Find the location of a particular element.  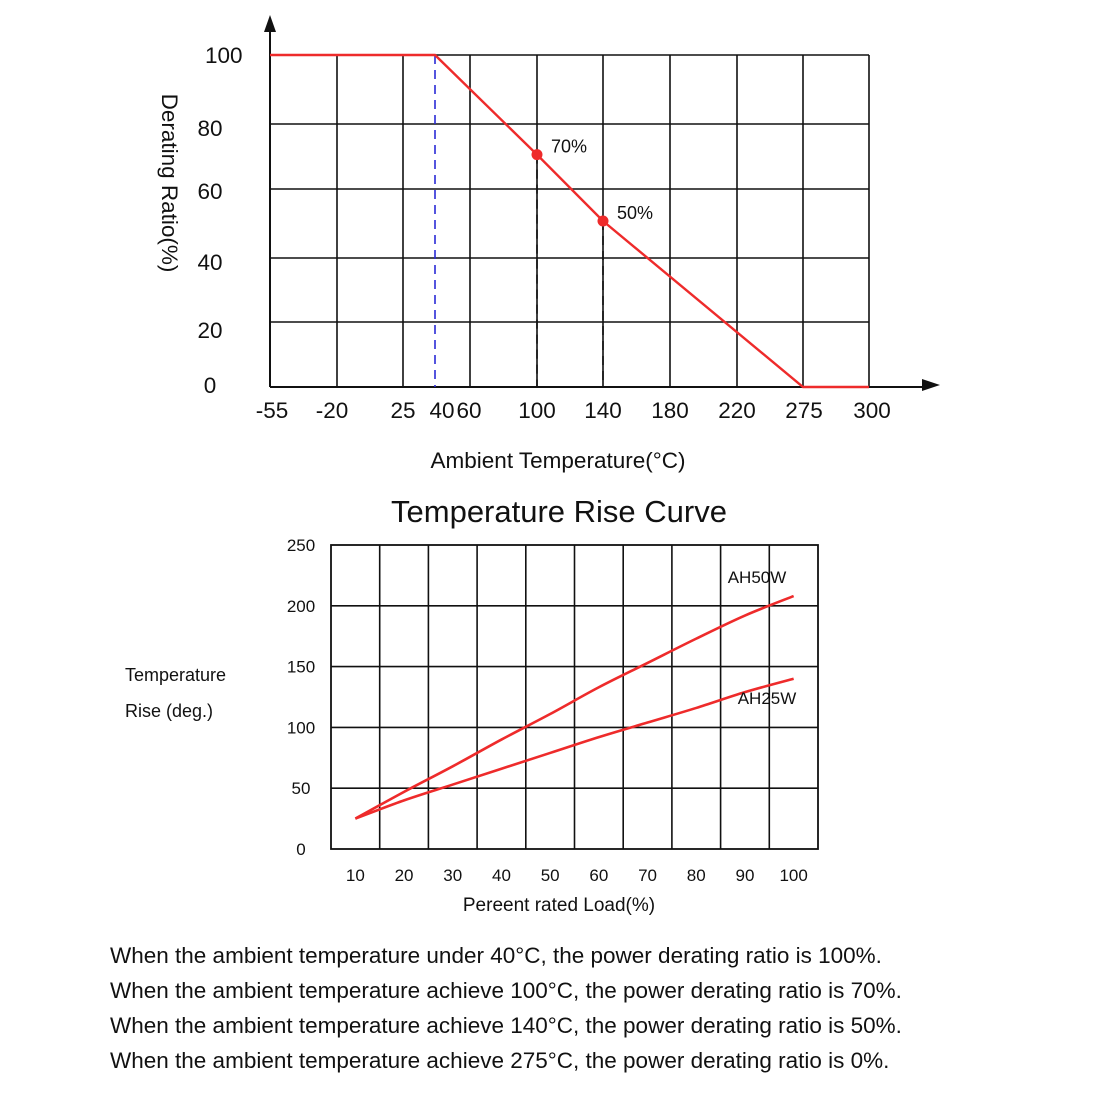

rise-x-tick-label: 50 is located at coordinates (550, 875).